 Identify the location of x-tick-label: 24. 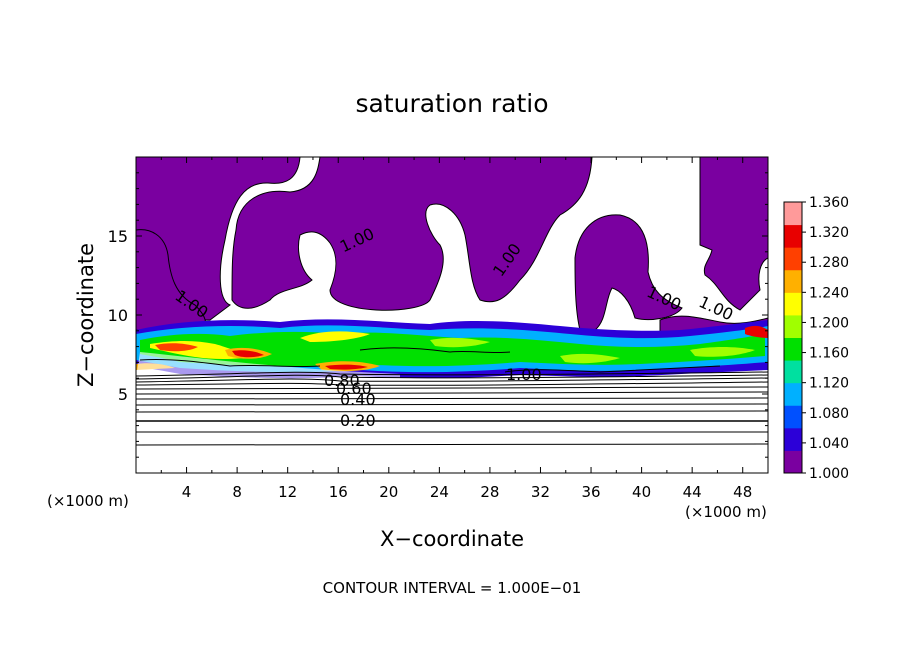
(439, 492).